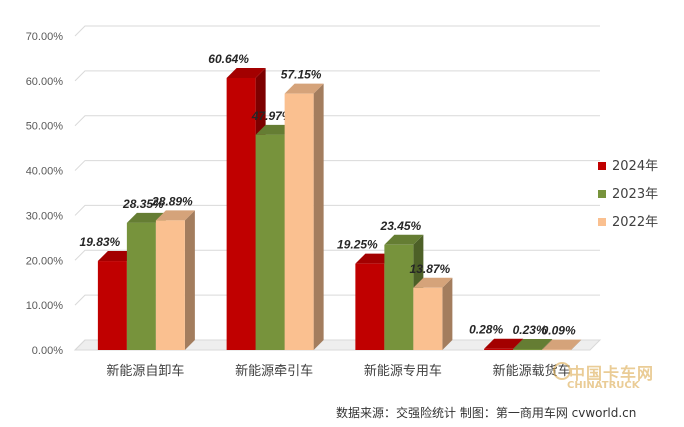 Image resolution: width=684 pixels, height=427 pixels. Describe the element at coordinates (635, 166) in the screenshot. I see `legend-label: 2024年` at that location.